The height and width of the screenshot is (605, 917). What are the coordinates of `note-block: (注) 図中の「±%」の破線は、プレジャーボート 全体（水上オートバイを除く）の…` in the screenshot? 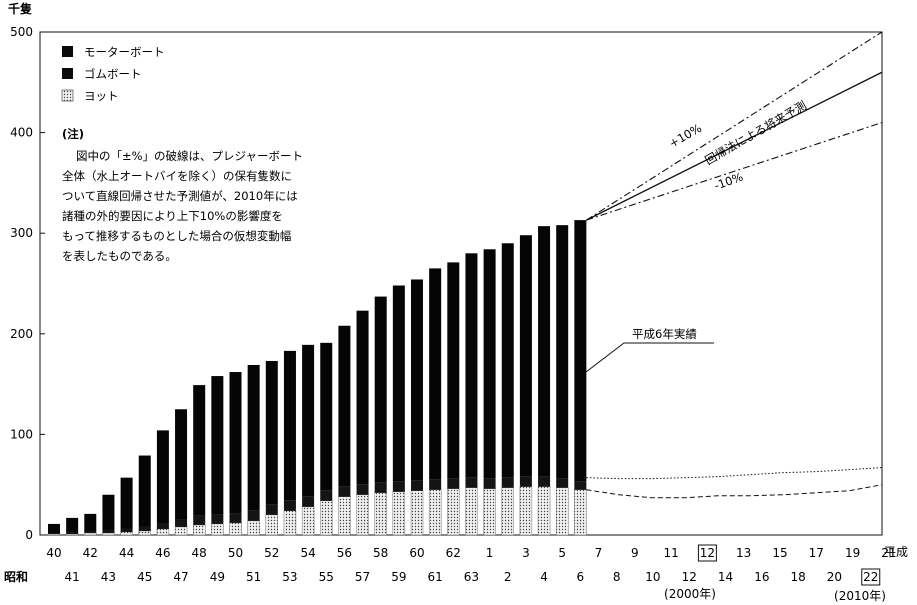 It's located at (182, 195).